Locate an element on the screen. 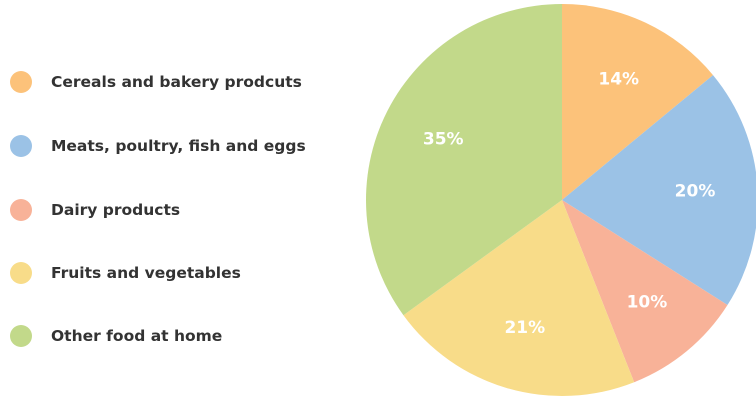  legend-item-other: Other food at home is located at coordinates (116, 336).